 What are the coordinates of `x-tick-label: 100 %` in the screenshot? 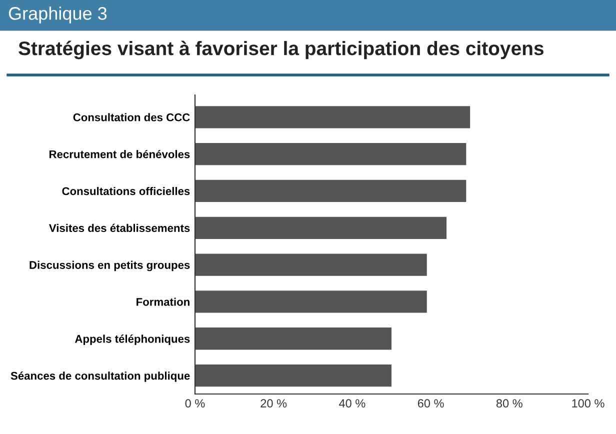 It's located at (588, 403).